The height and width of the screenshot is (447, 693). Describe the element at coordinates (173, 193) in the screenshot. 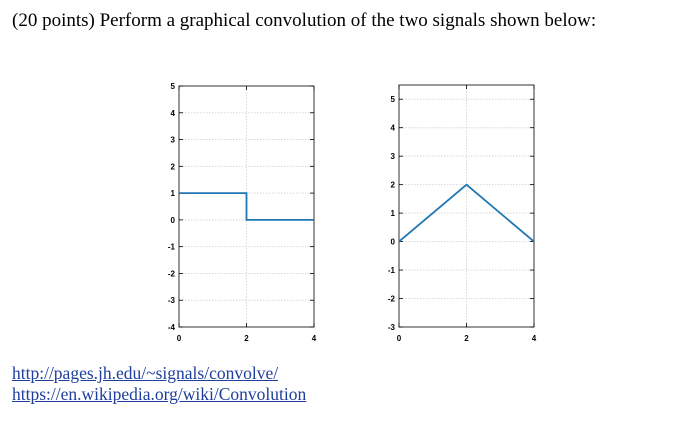

I see `plot1-ytick-label: 1` at that location.